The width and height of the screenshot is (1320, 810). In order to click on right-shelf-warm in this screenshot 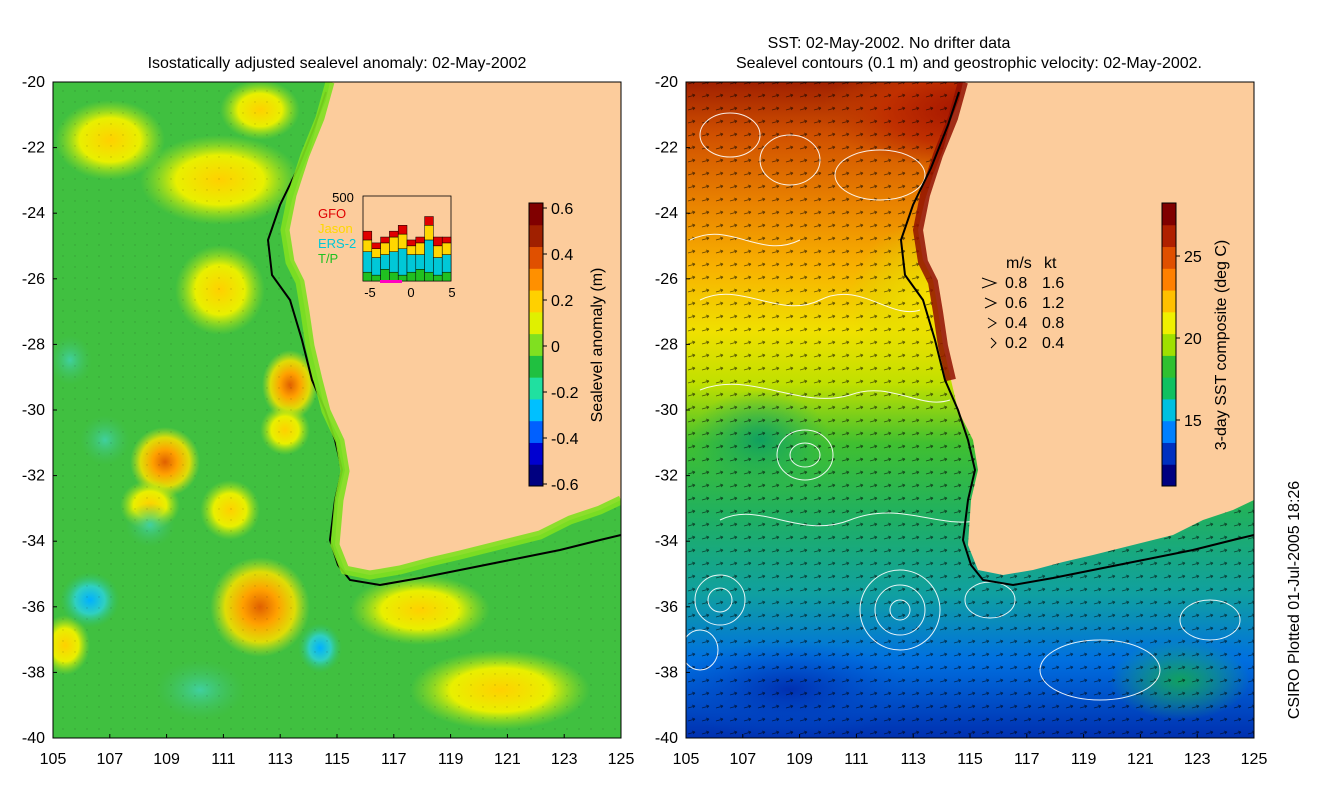, I will do `click(940, 232)`.